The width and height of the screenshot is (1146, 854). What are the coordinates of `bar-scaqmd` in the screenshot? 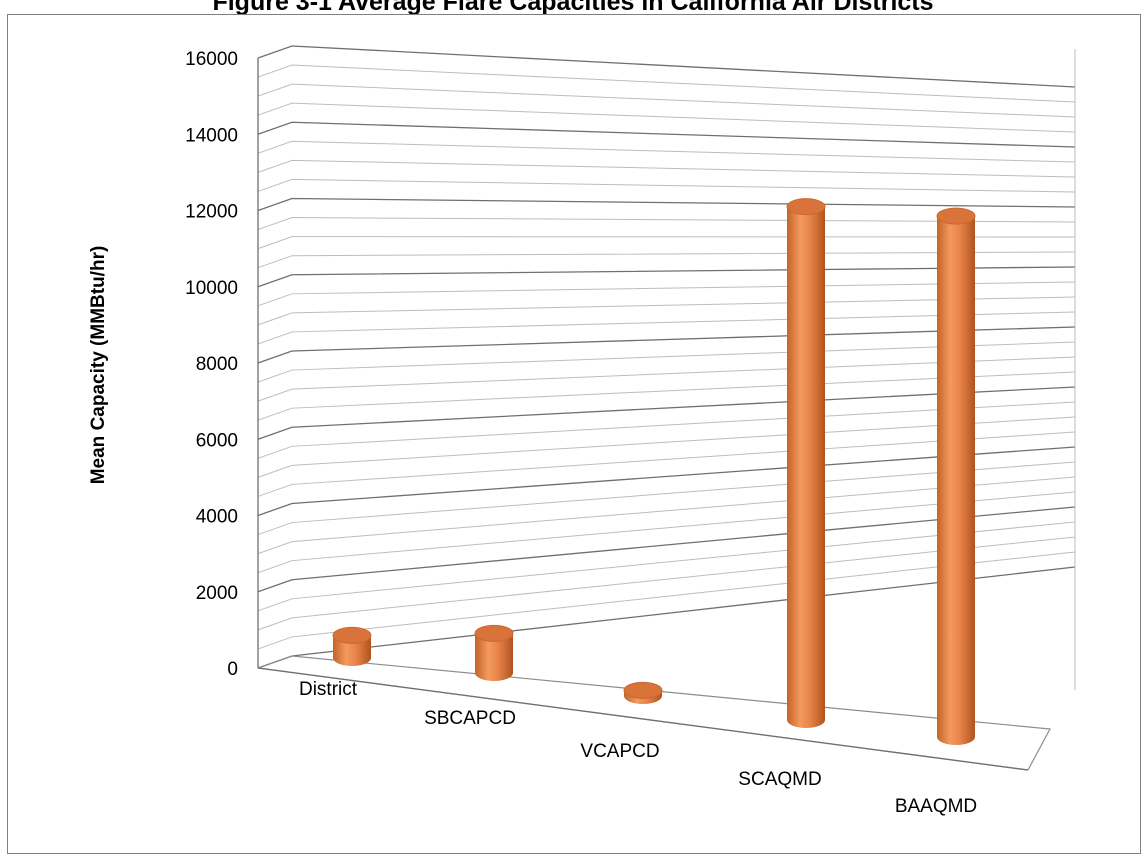 It's located at (806, 463).